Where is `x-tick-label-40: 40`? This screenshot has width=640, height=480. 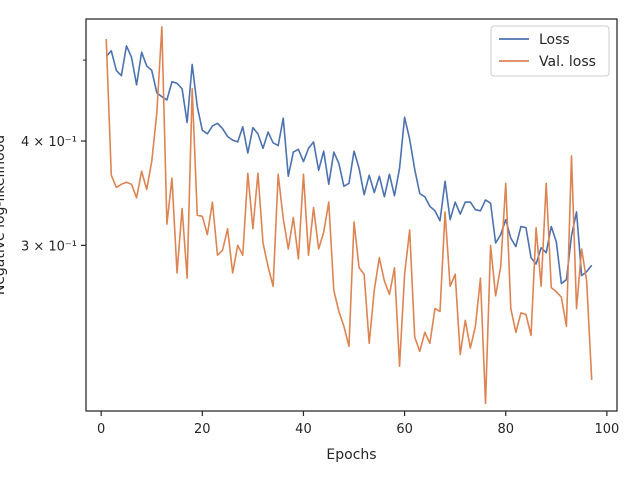 x-tick-label-40: 40 is located at coordinates (303, 429).